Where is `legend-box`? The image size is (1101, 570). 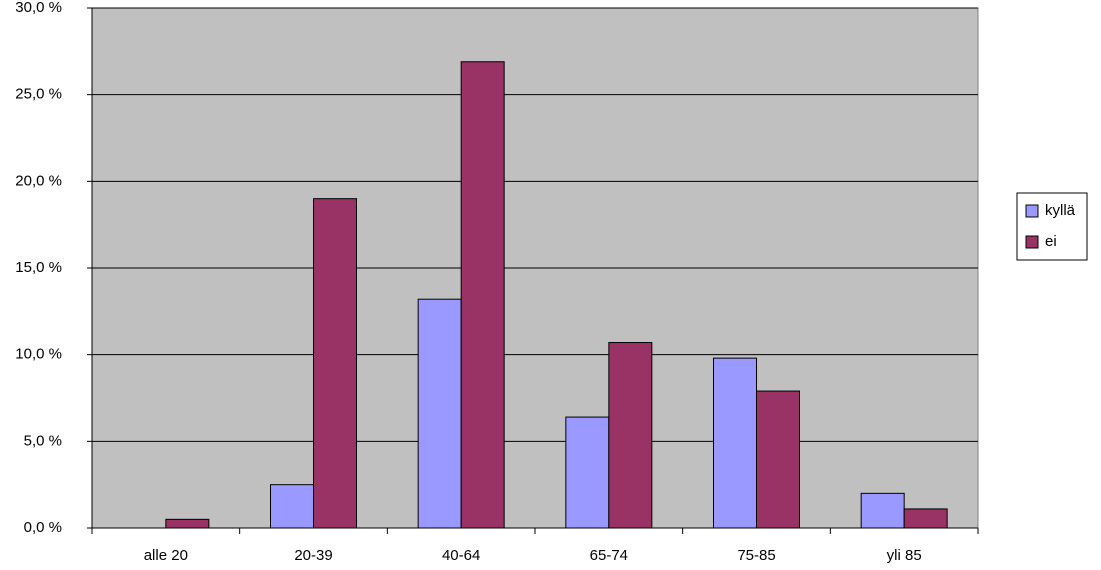
legend-box is located at coordinates (1052, 226).